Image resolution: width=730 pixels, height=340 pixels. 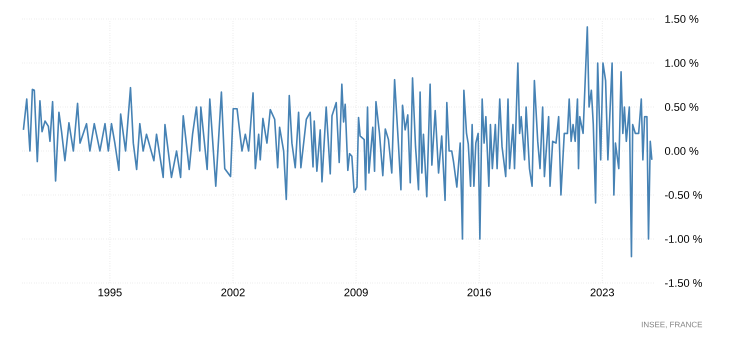 I want to click on x-tick-label: 2002, so click(x=233, y=292).